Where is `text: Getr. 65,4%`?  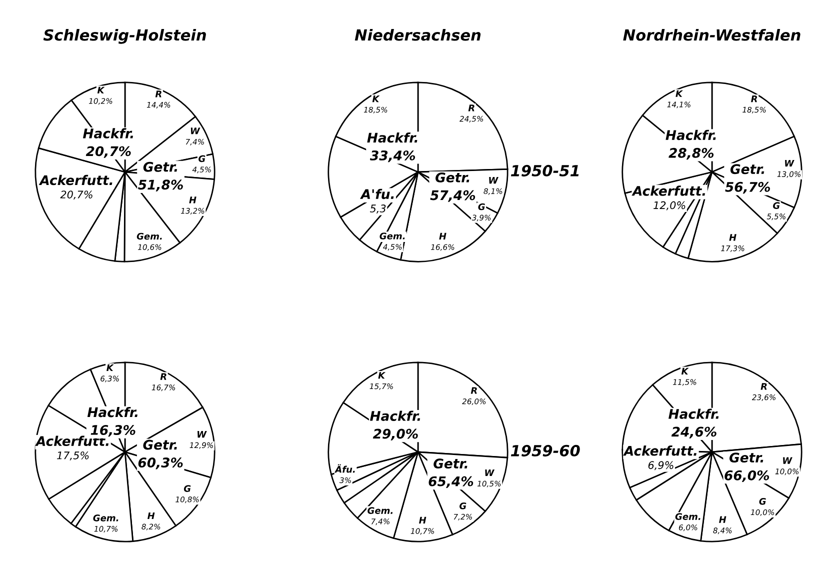 text: Getr. 65,4% is located at coordinates (451, 473).